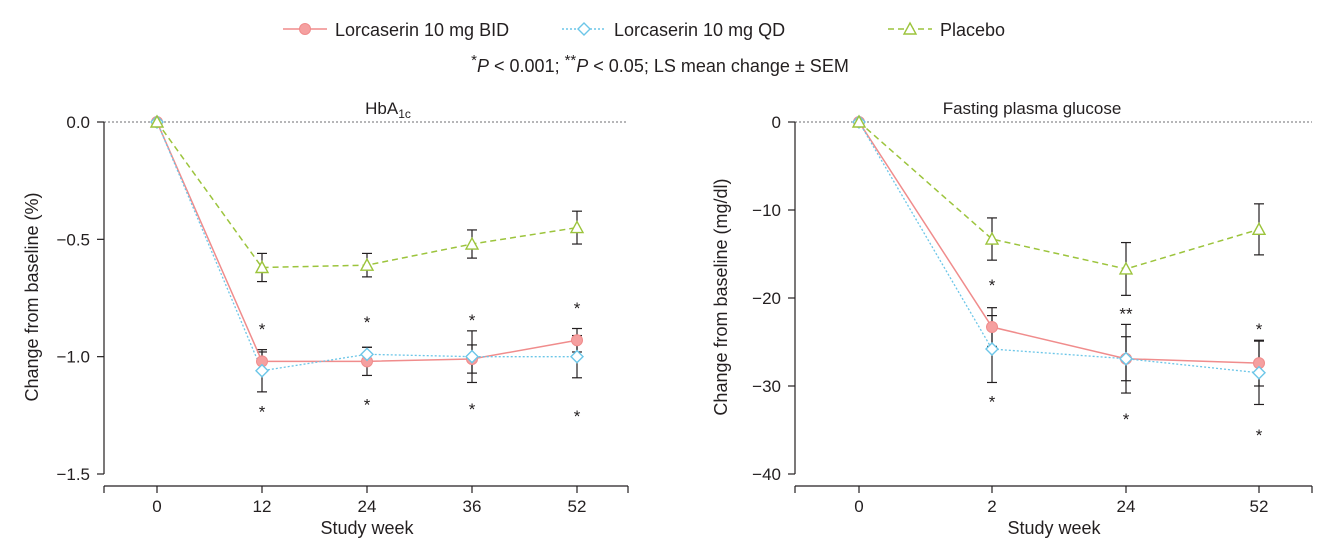 The image size is (1319, 541). What do you see at coordinates (721, 296) in the screenshot?
I see `fpg-y-axis-label: Change from baseline (mg/dl)` at bounding box center [721, 296].